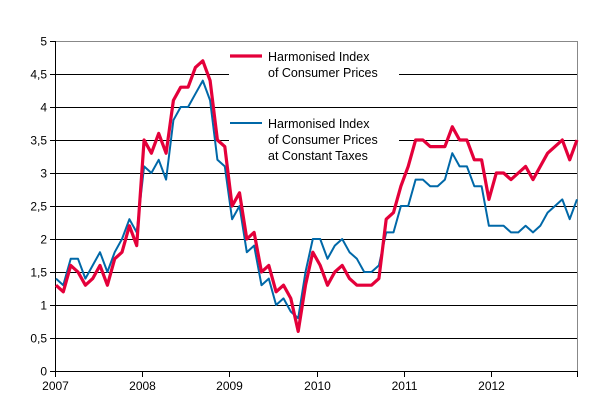 This screenshot has width=607, height=418. I want to click on y-tick-label: 1,5, so click(38, 273).